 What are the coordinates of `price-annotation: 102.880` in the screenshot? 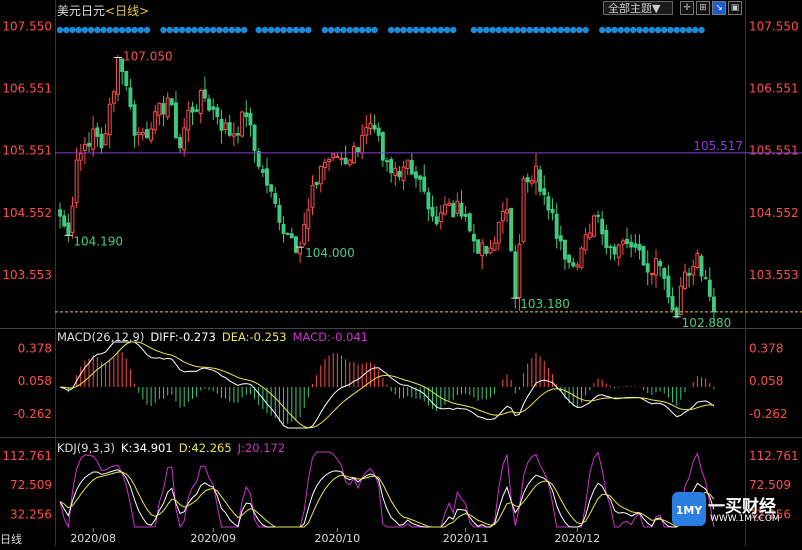 It's located at (707, 323).